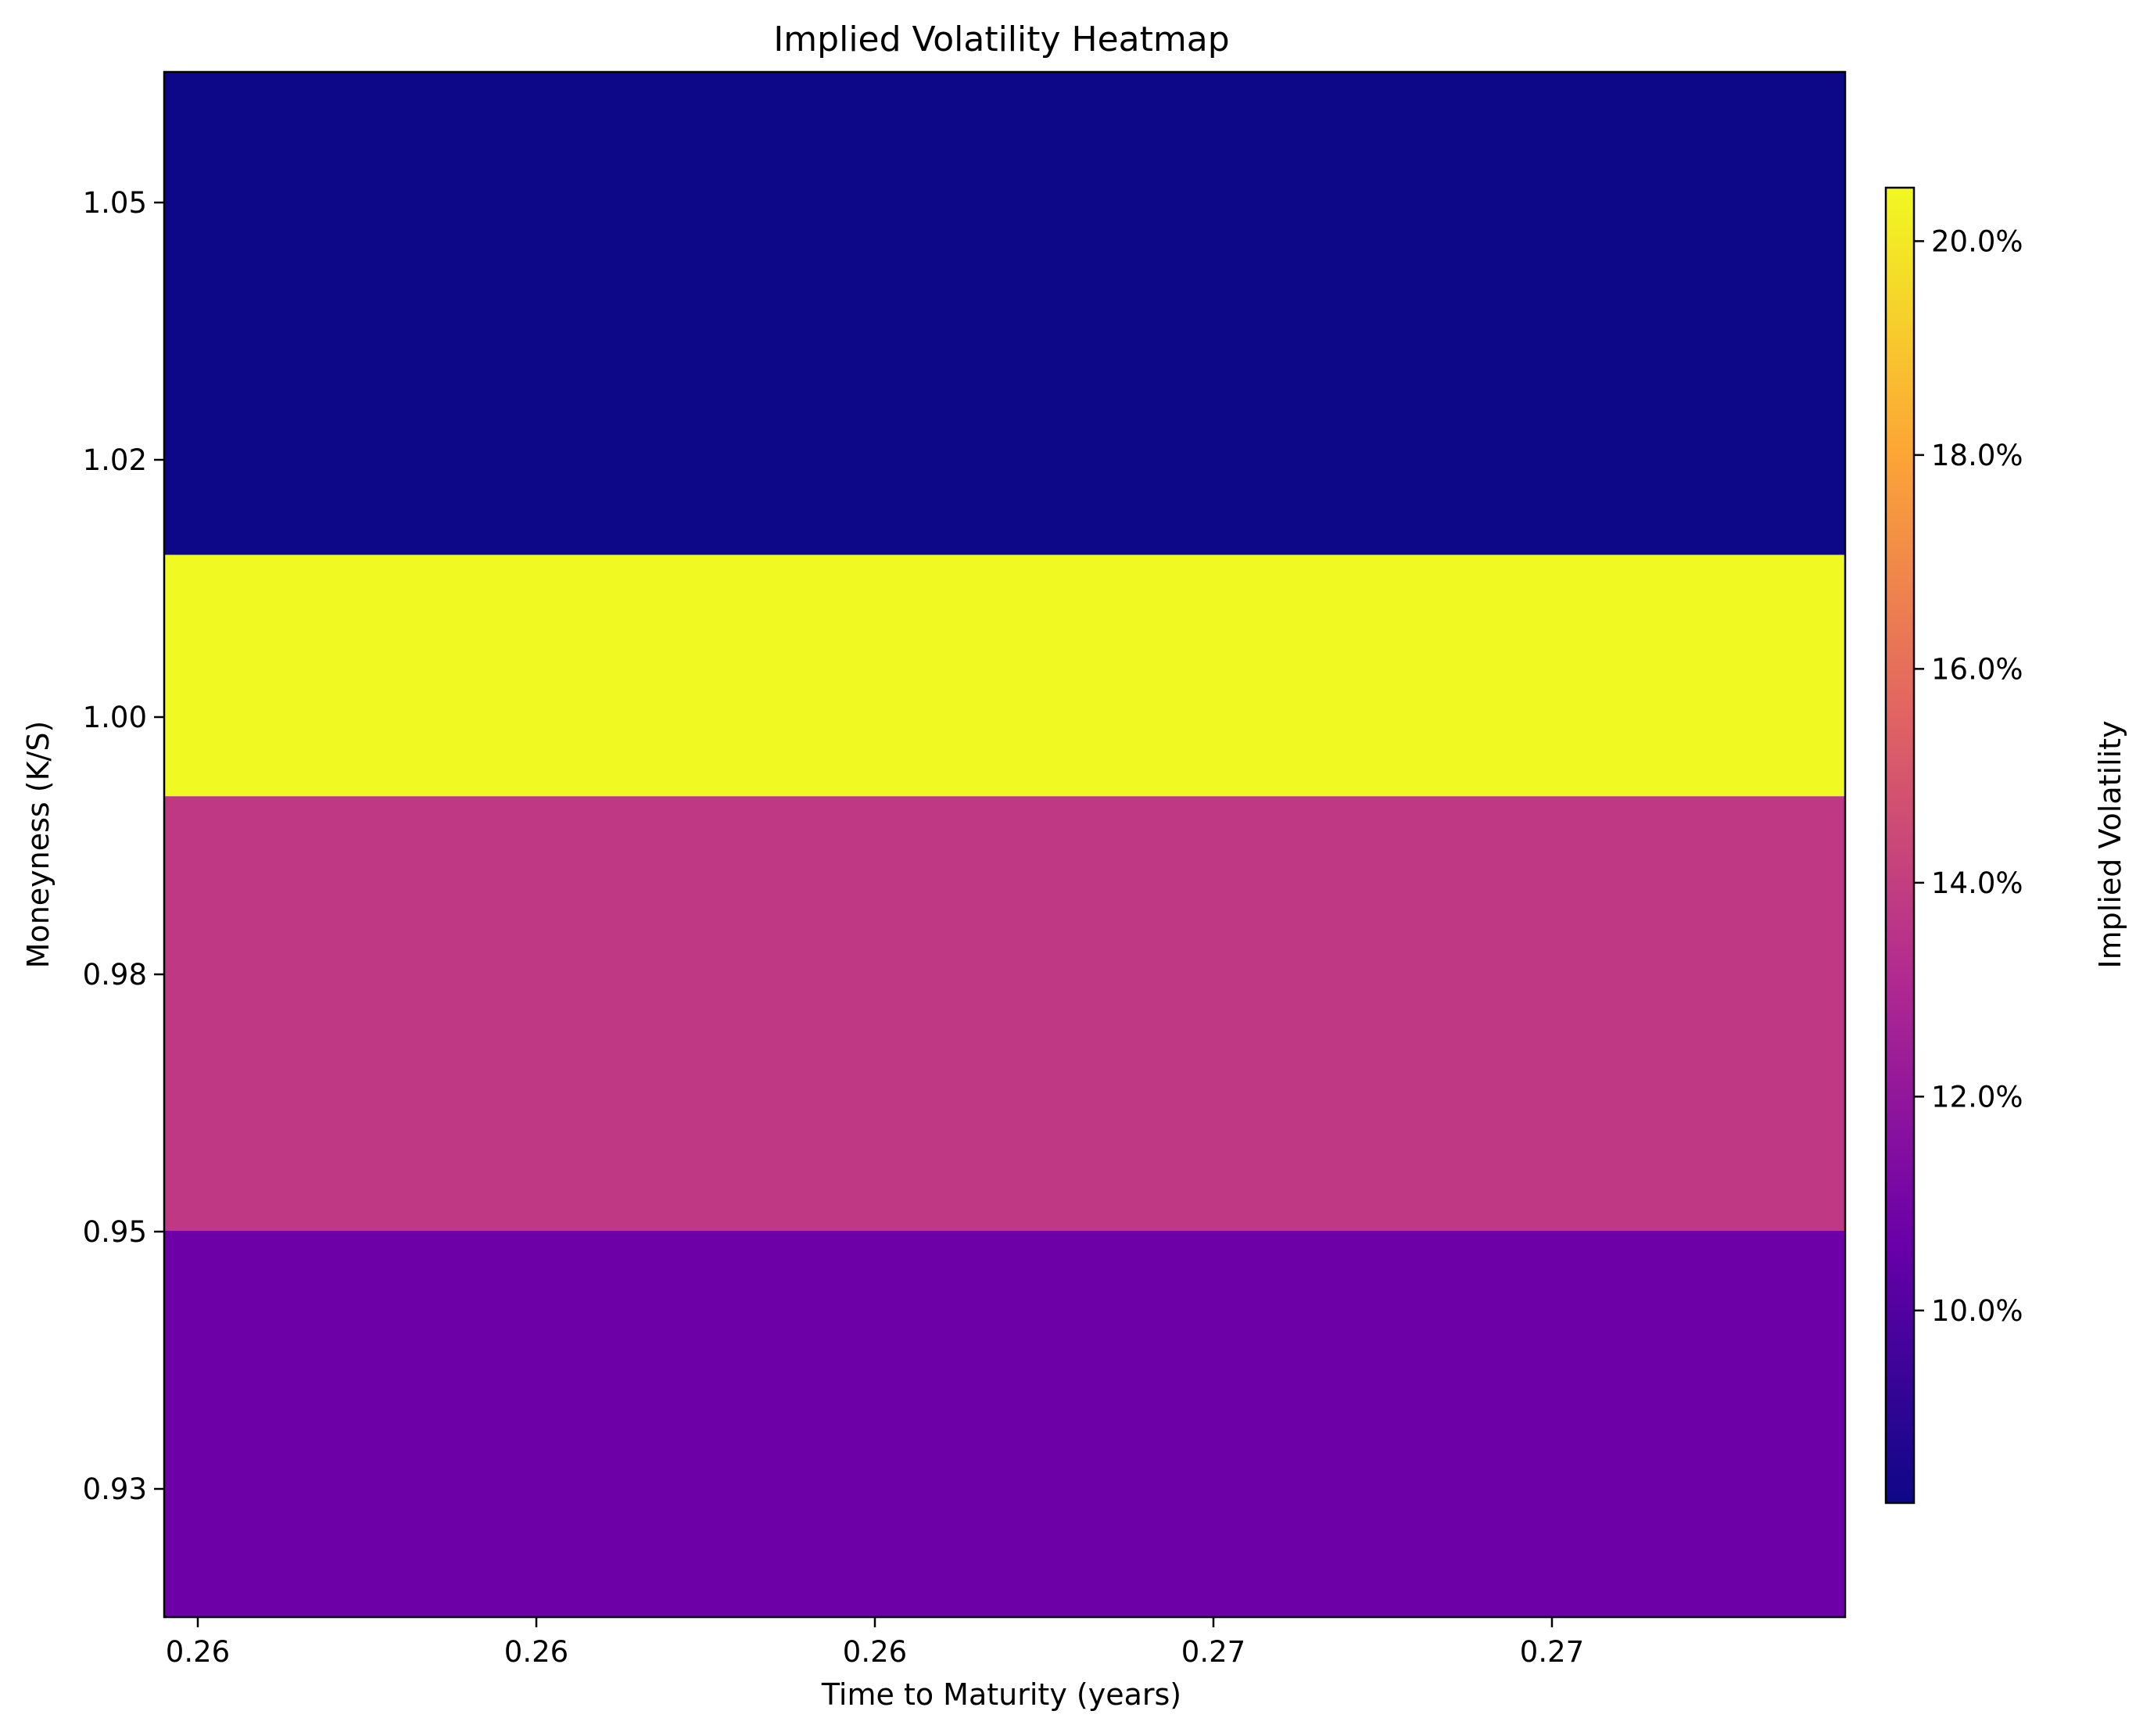 This screenshot has height=1736, width=2136. What do you see at coordinates (1977, 883) in the screenshot?
I see `colorbar-tick-label: 14.0%` at bounding box center [1977, 883].